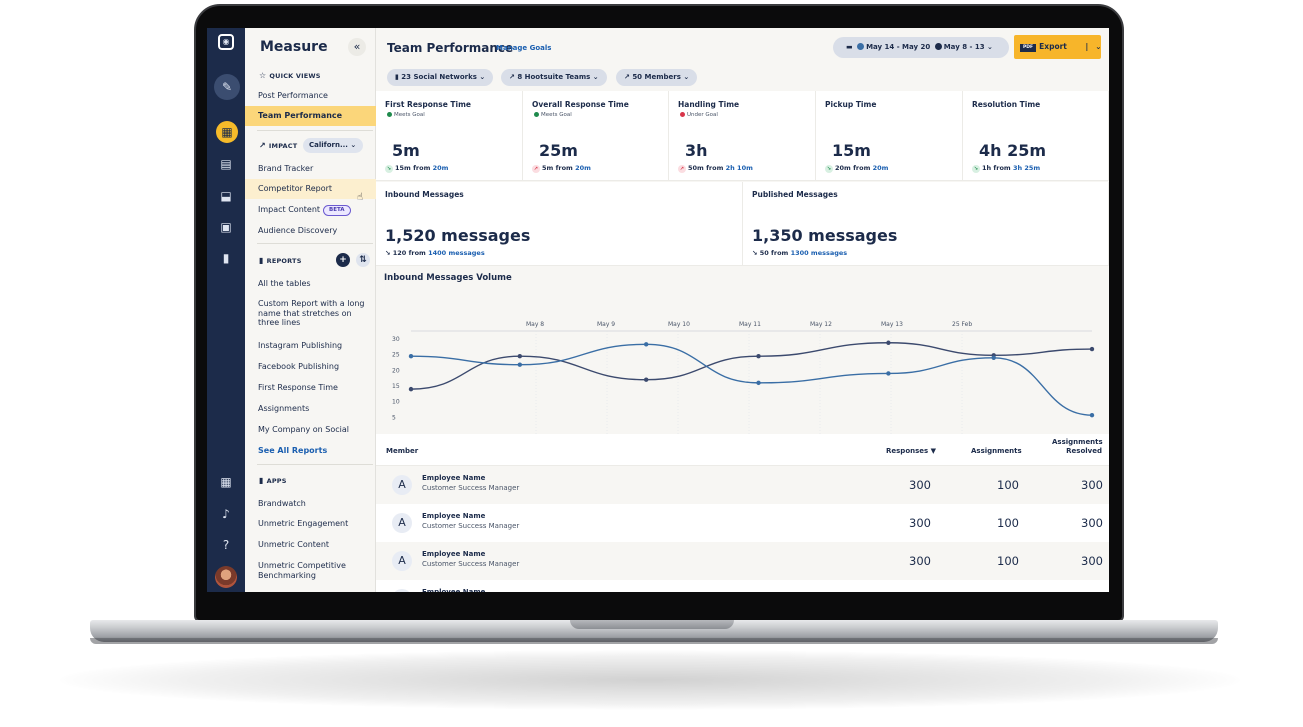  I want to click on report-item: Assignments, so click(284, 408).